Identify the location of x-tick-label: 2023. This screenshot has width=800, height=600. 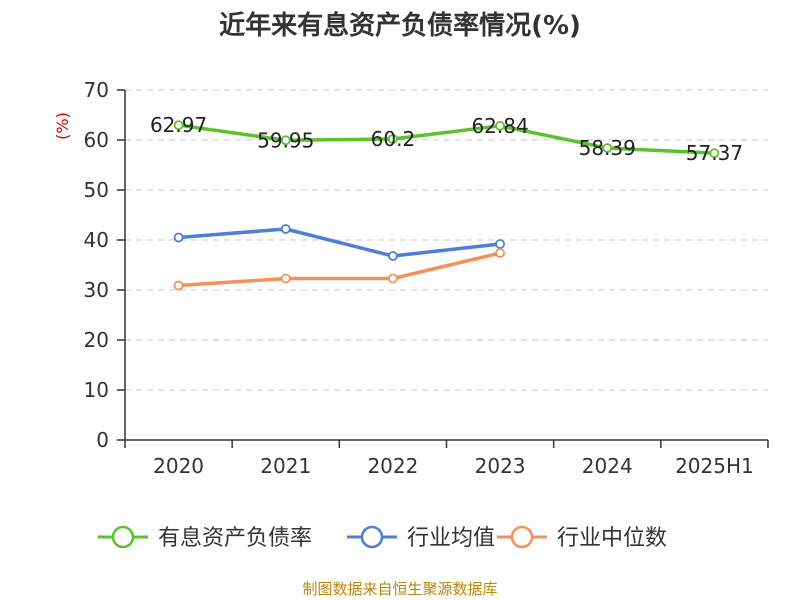
(500, 466).